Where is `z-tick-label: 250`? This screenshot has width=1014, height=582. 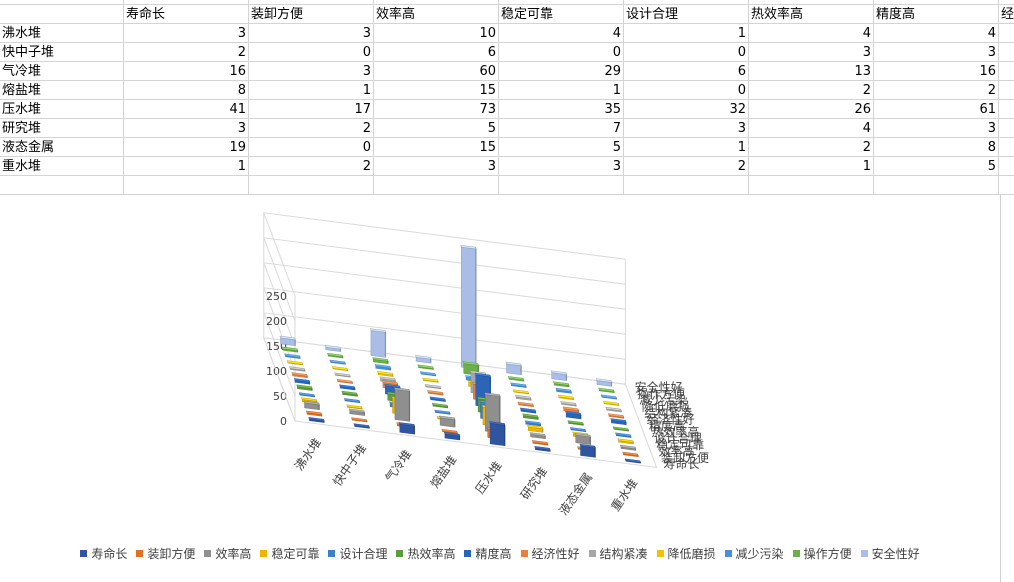 z-tick-label: 250 is located at coordinates (276, 296).